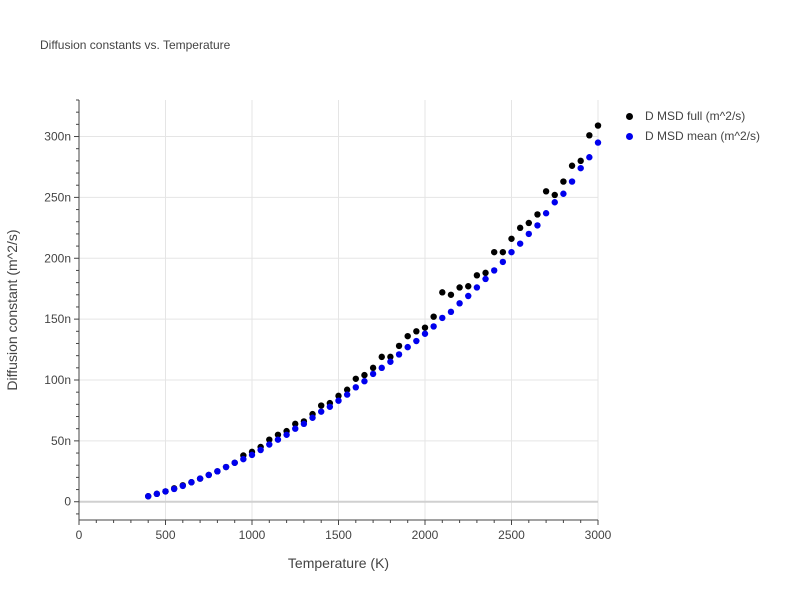 This screenshot has height=600, width=800. Describe the element at coordinates (598, 535) in the screenshot. I see `x-tick-label: 3000` at that location.